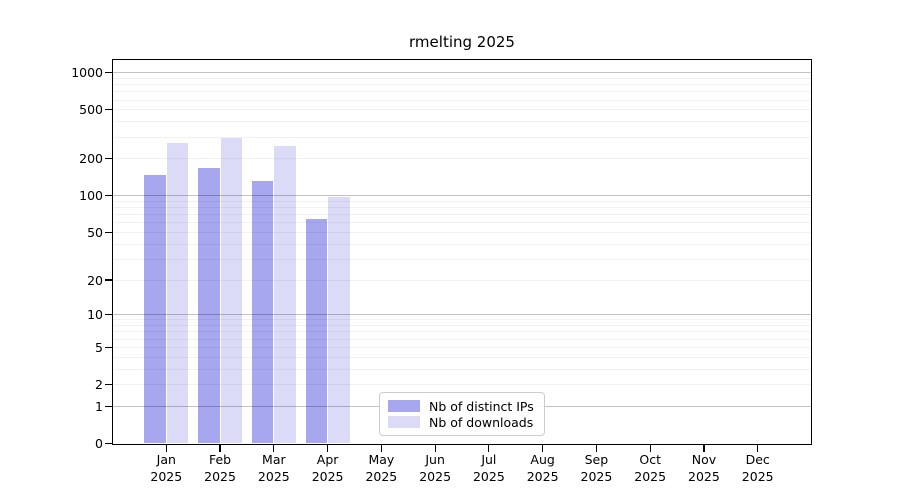  Describe the element at coordinates (481, 406) in the screenshot. I see `legend-label: Nb of distinct IPs` at that location.